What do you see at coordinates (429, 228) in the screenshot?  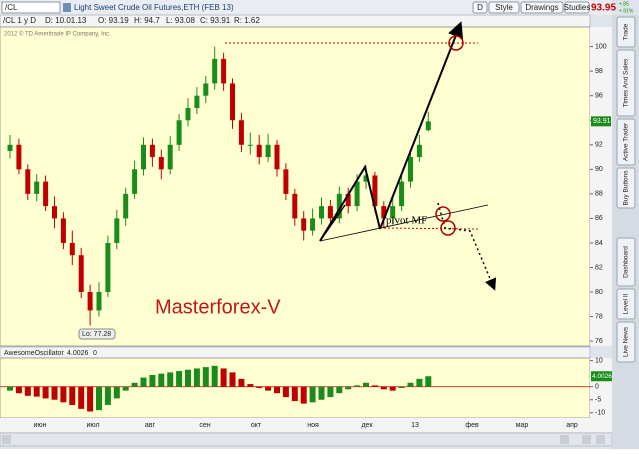 I see `pivot-line` at bounding box center [429, 228].